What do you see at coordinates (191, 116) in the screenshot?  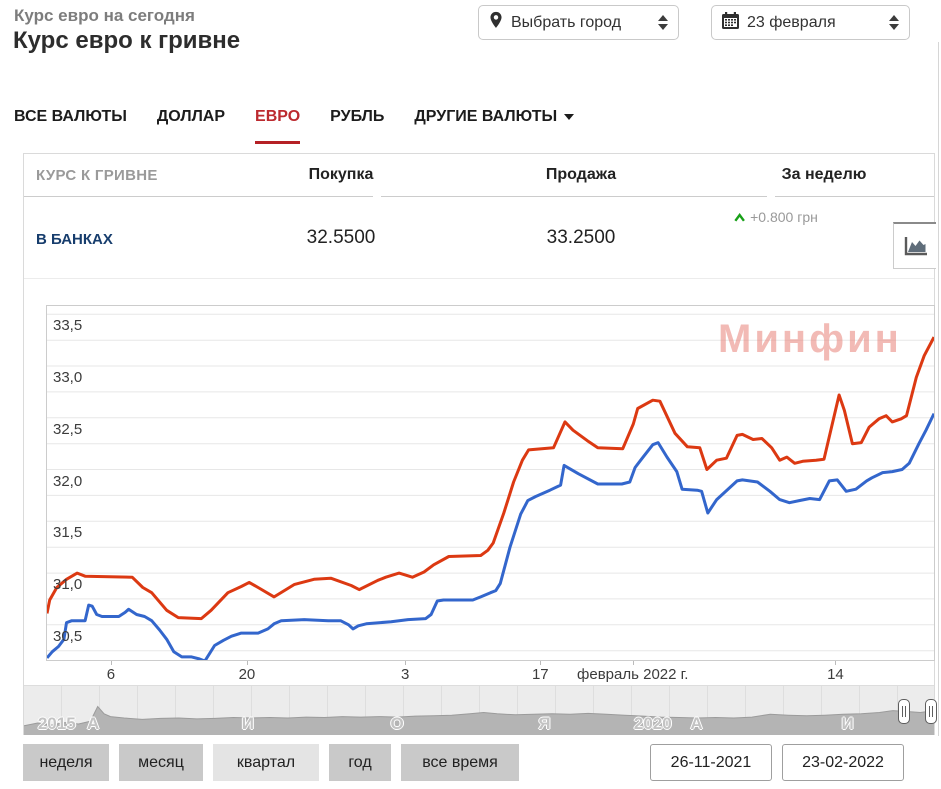 I see `tab-dollar: ДОЛЛАР` at bounding box center [191, 116].